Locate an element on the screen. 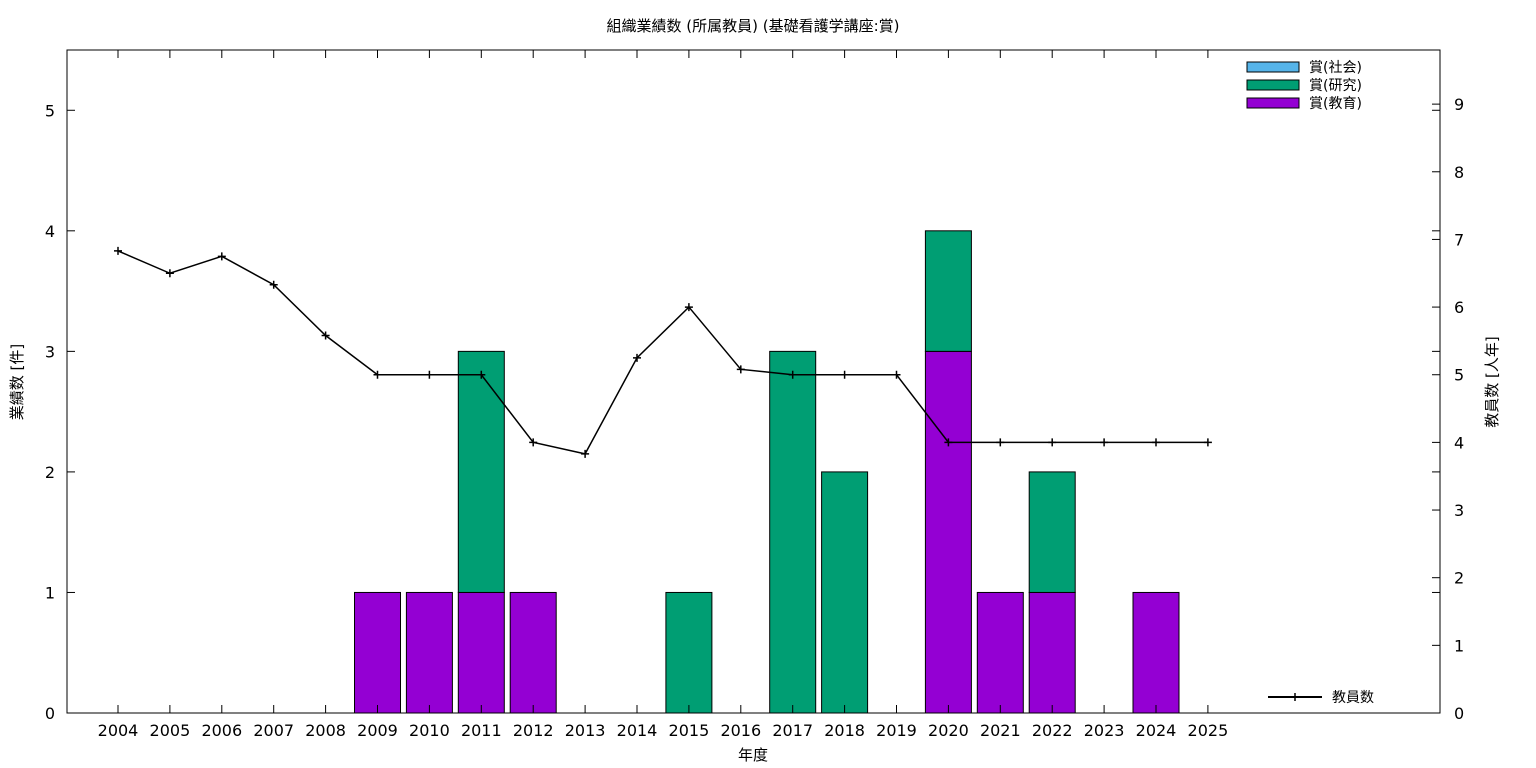  line-point-2020 is located at coordinates (948, 442).